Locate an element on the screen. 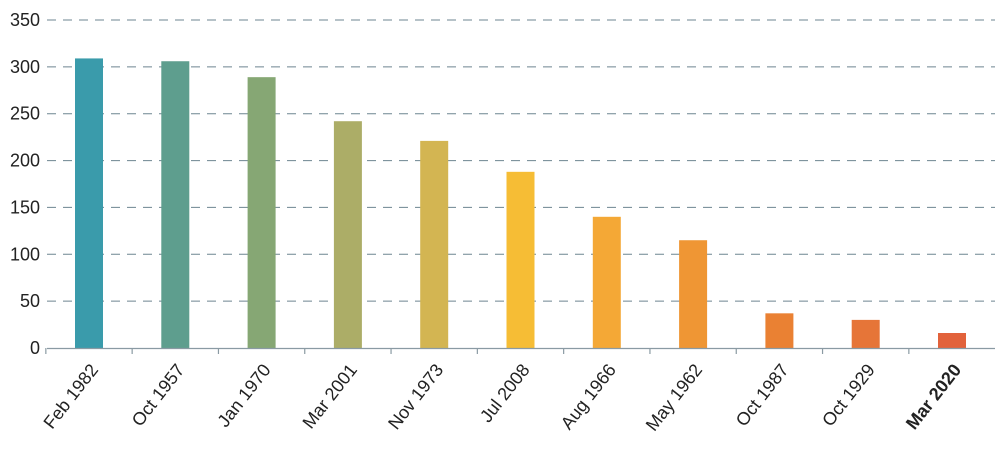 The height and width of the screenshot is (455, 1000). y-axis-ticks: 0 50 100 150 200 250 300 350 is located at coordinates (25, 184).